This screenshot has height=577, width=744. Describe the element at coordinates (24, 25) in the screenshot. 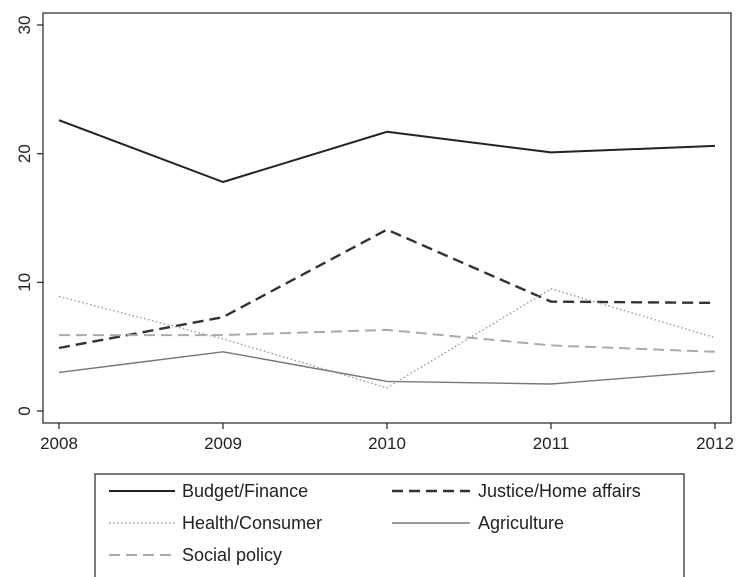

I see `y-tick-label: 30` at that location.